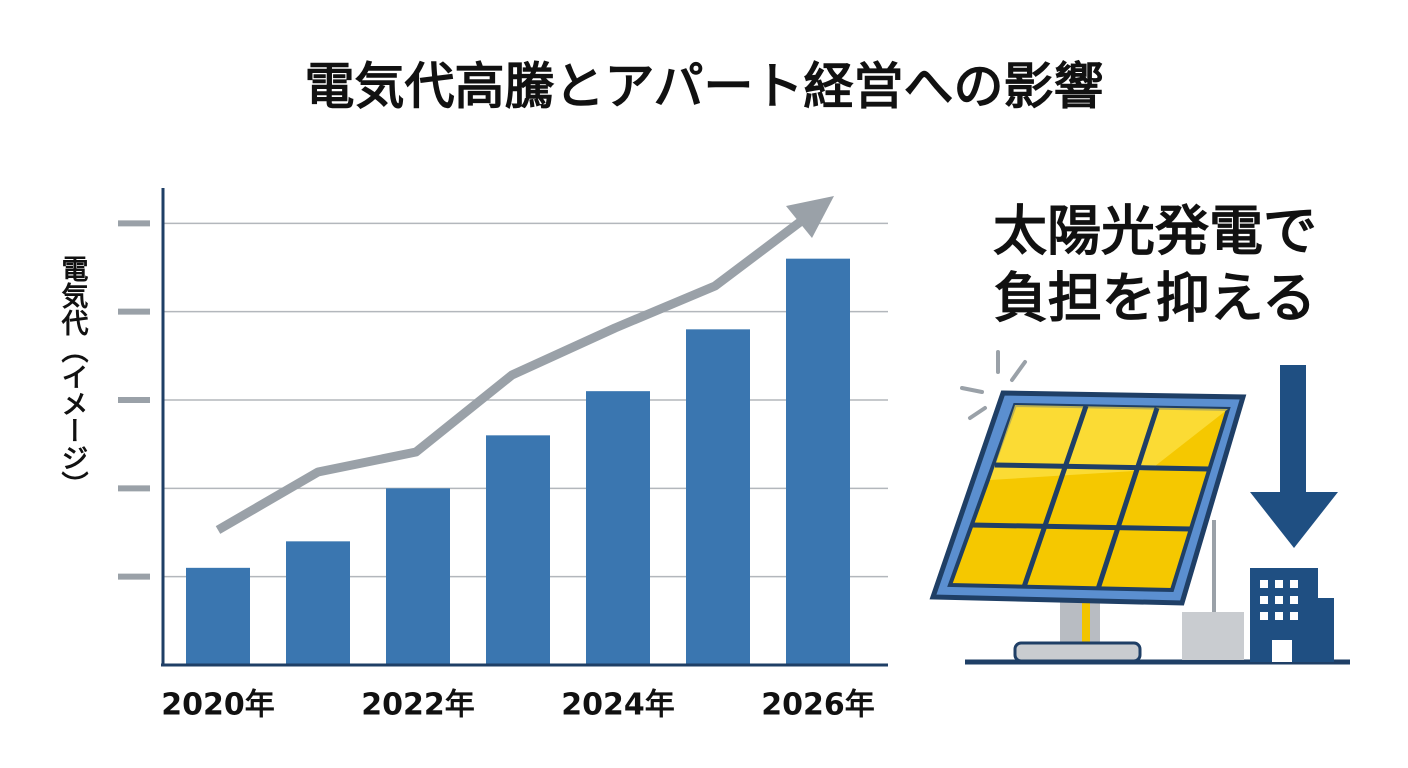 Image resolution: width=1408 pixels, height=768 pixels. Describe the element at coordinates (1155, 298) in the screenshot. I see `side-text: 負担を抑える` at that location.